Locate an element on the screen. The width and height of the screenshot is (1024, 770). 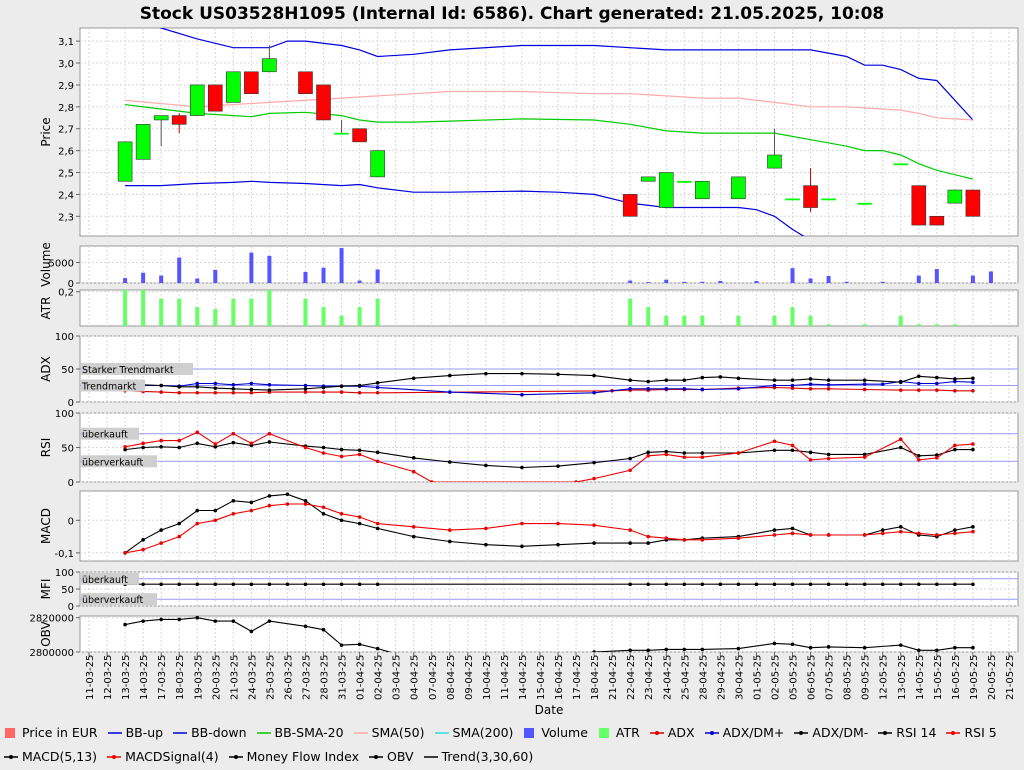
x-tick-label: 21-03-25 is located at coordinates (234, 677).